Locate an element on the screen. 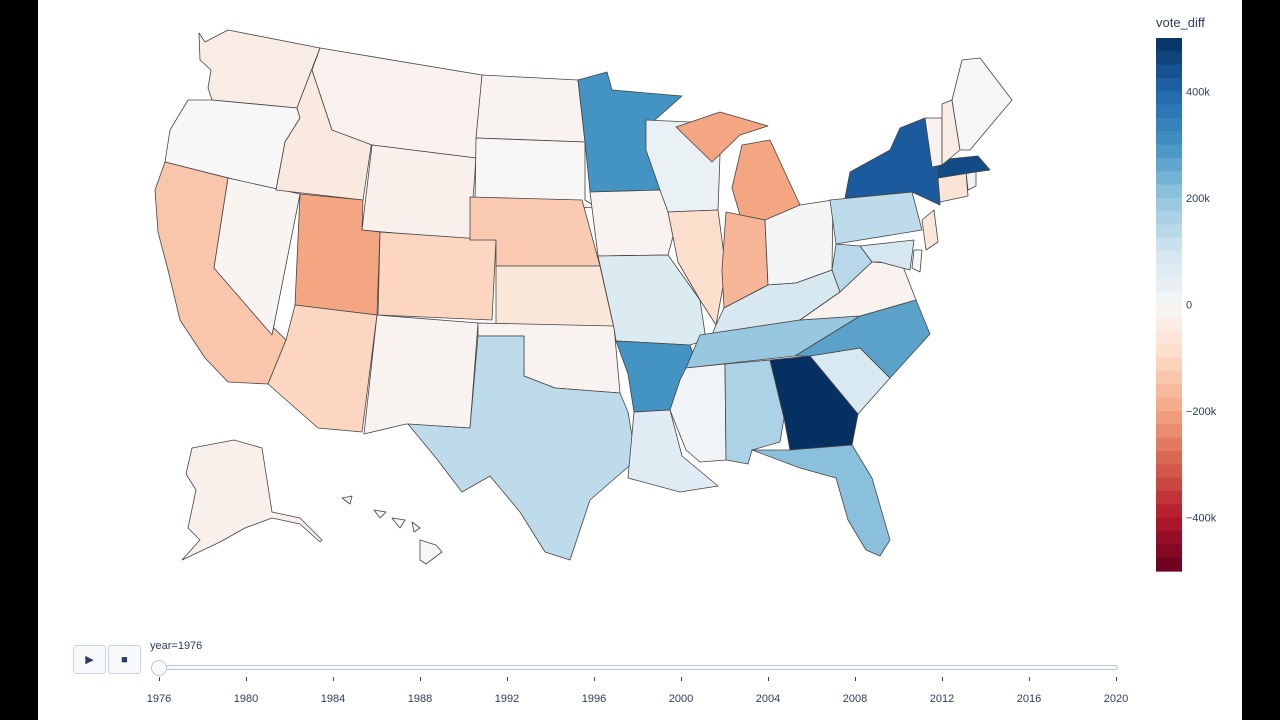  slider-tick-label: 2016 is located at coordinates (1029, 699).